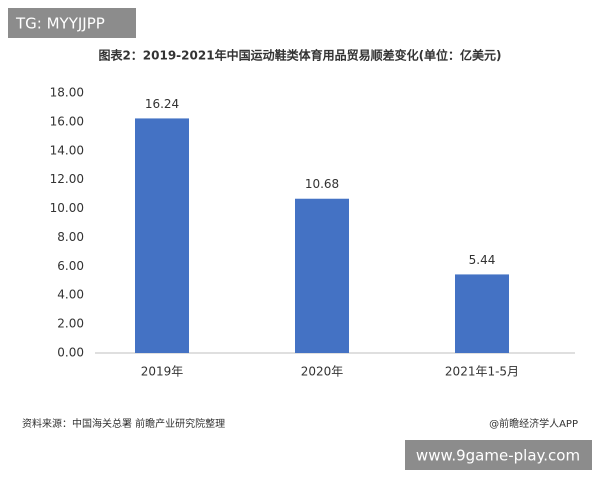  Describe the element at coordinates (482, 372) in the screenshot. I see `x-tick-label: 2021年1-5月` at that location.